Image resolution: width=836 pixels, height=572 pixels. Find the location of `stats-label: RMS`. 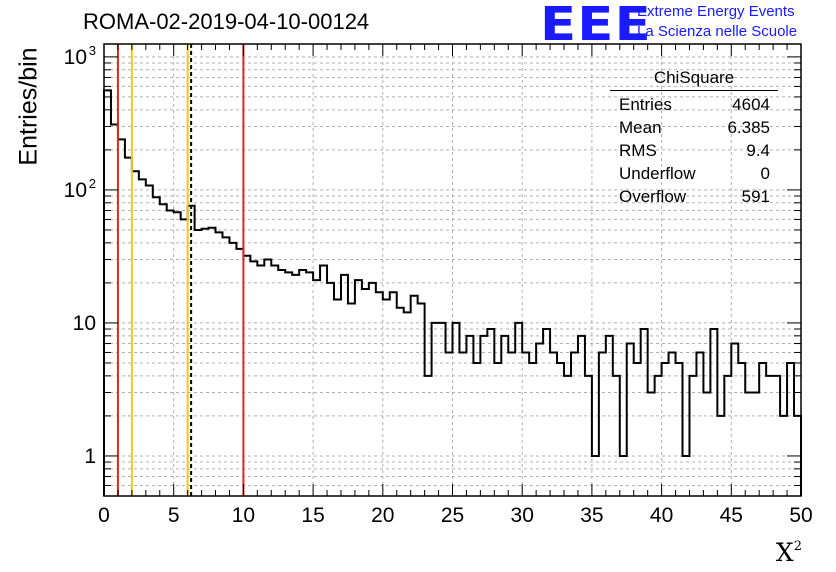

stats-label: RMS is located at coordinates (638, 150).